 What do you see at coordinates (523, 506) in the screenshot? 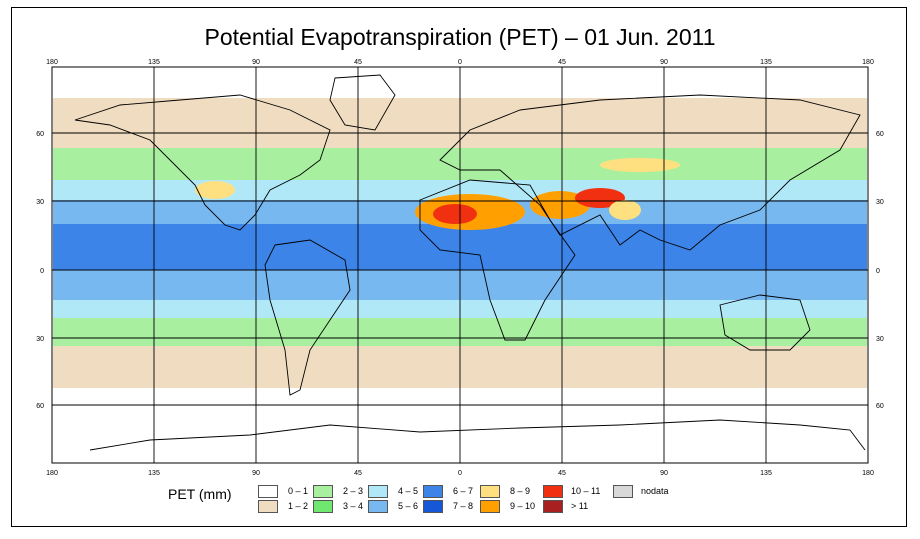
I see `legend-label-9-10: 9 – 10` at bounding box center [523, 506].